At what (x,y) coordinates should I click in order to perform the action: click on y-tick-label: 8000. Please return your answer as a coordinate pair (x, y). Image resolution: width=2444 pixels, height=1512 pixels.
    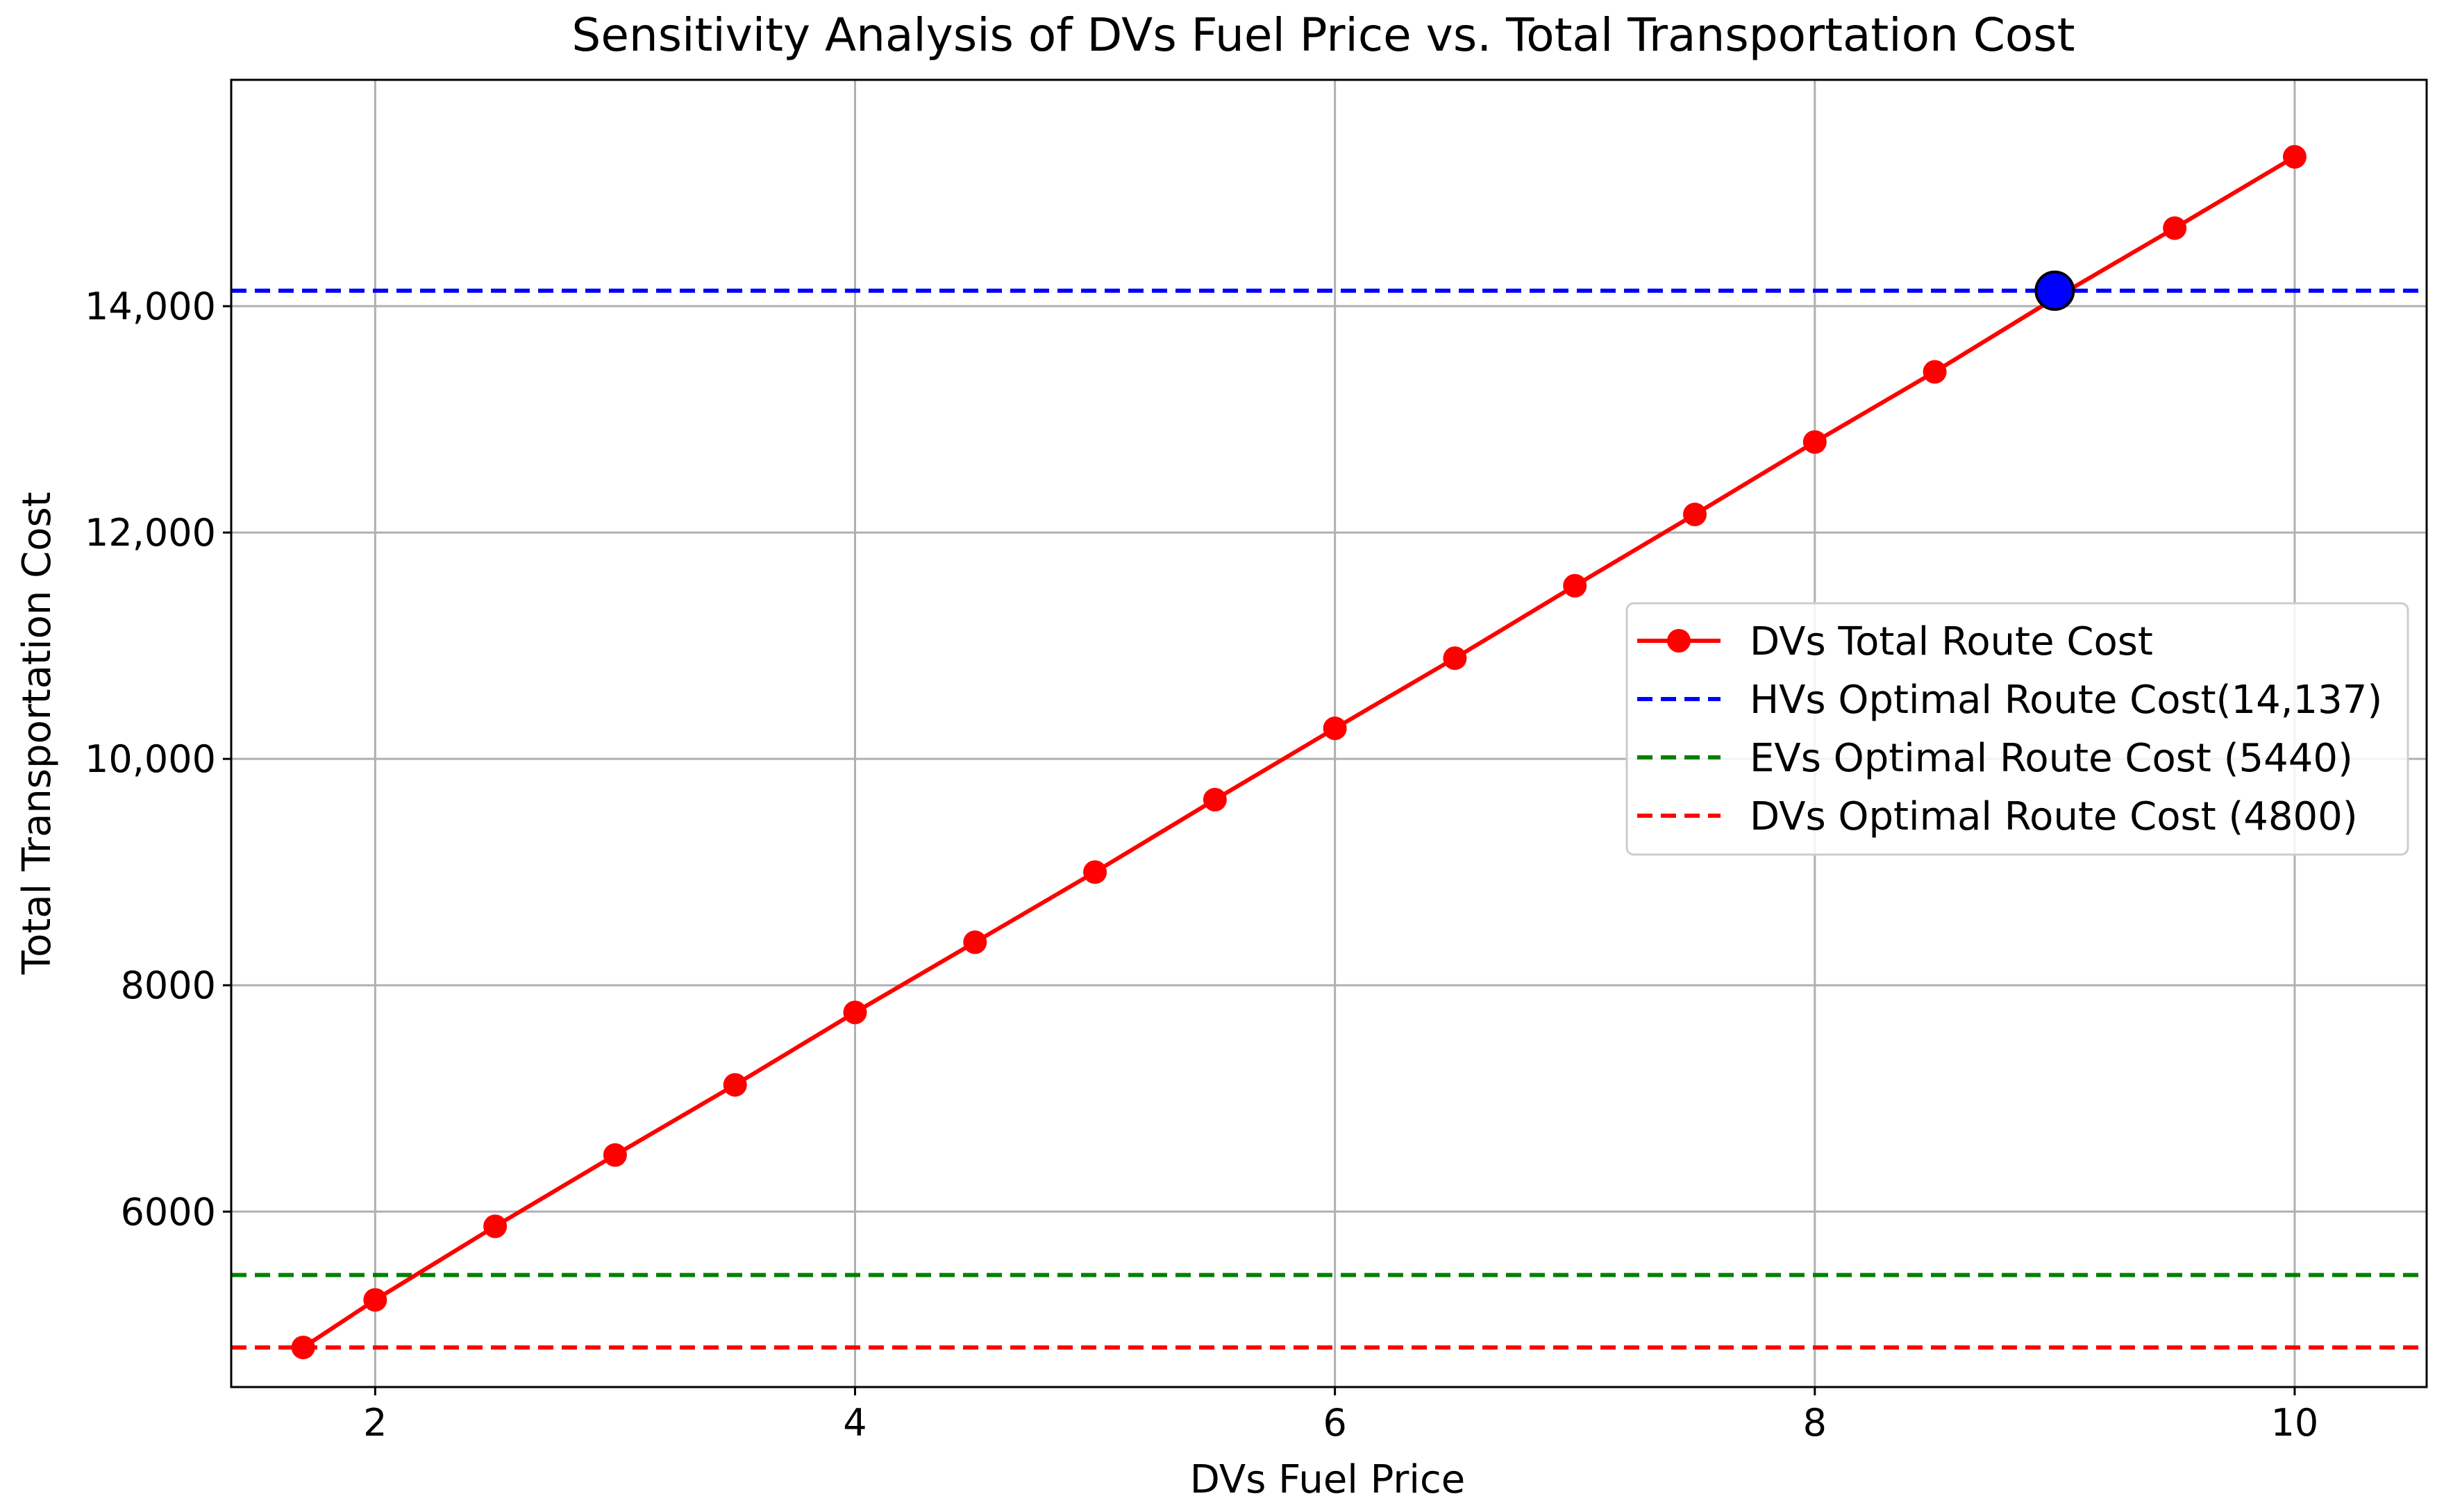
    Looking at the image, I should click on (168, 986).